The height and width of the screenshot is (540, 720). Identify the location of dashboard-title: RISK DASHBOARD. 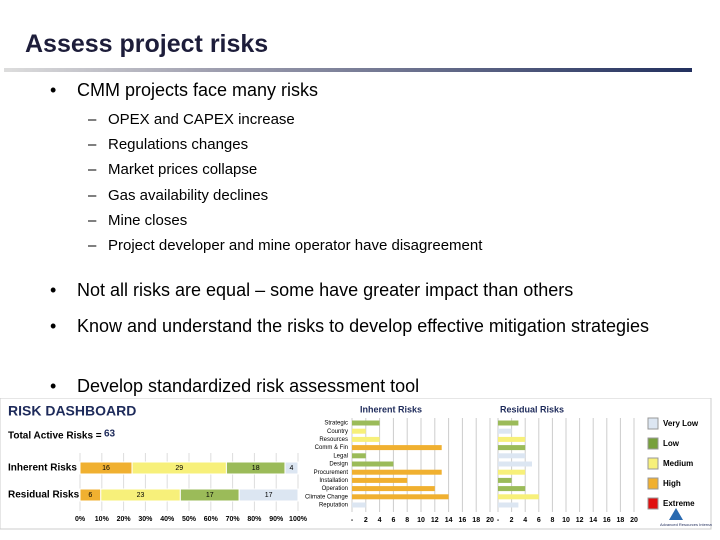
(72, 411).